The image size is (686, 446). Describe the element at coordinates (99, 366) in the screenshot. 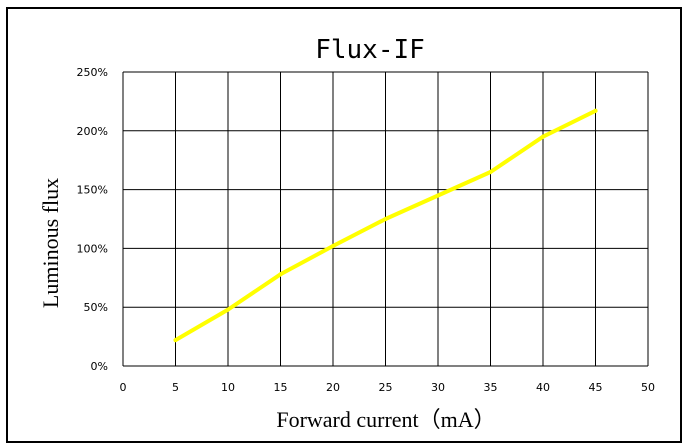

I see `y-tick-label: 0%` at that location.